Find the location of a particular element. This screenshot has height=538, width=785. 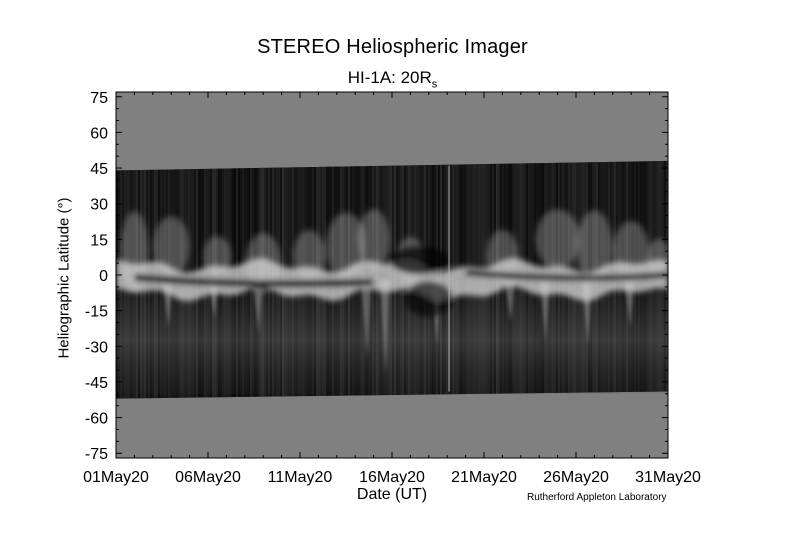

x-axis-label: Date (UT) is located at coordinates (392, 494).